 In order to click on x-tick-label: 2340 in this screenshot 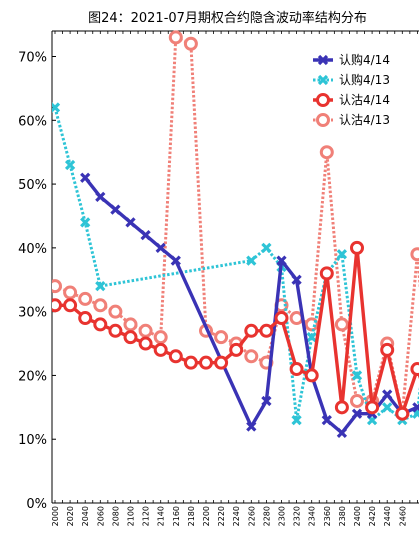, I will do `click(312, 516)`.